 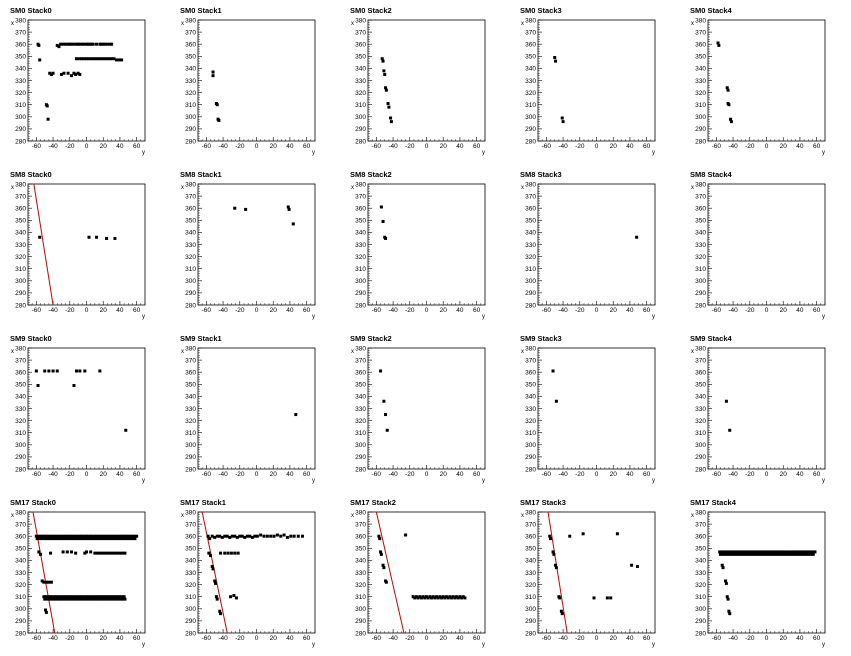 I want to click on x-tick-label: 40, so click(x=800, y=146).